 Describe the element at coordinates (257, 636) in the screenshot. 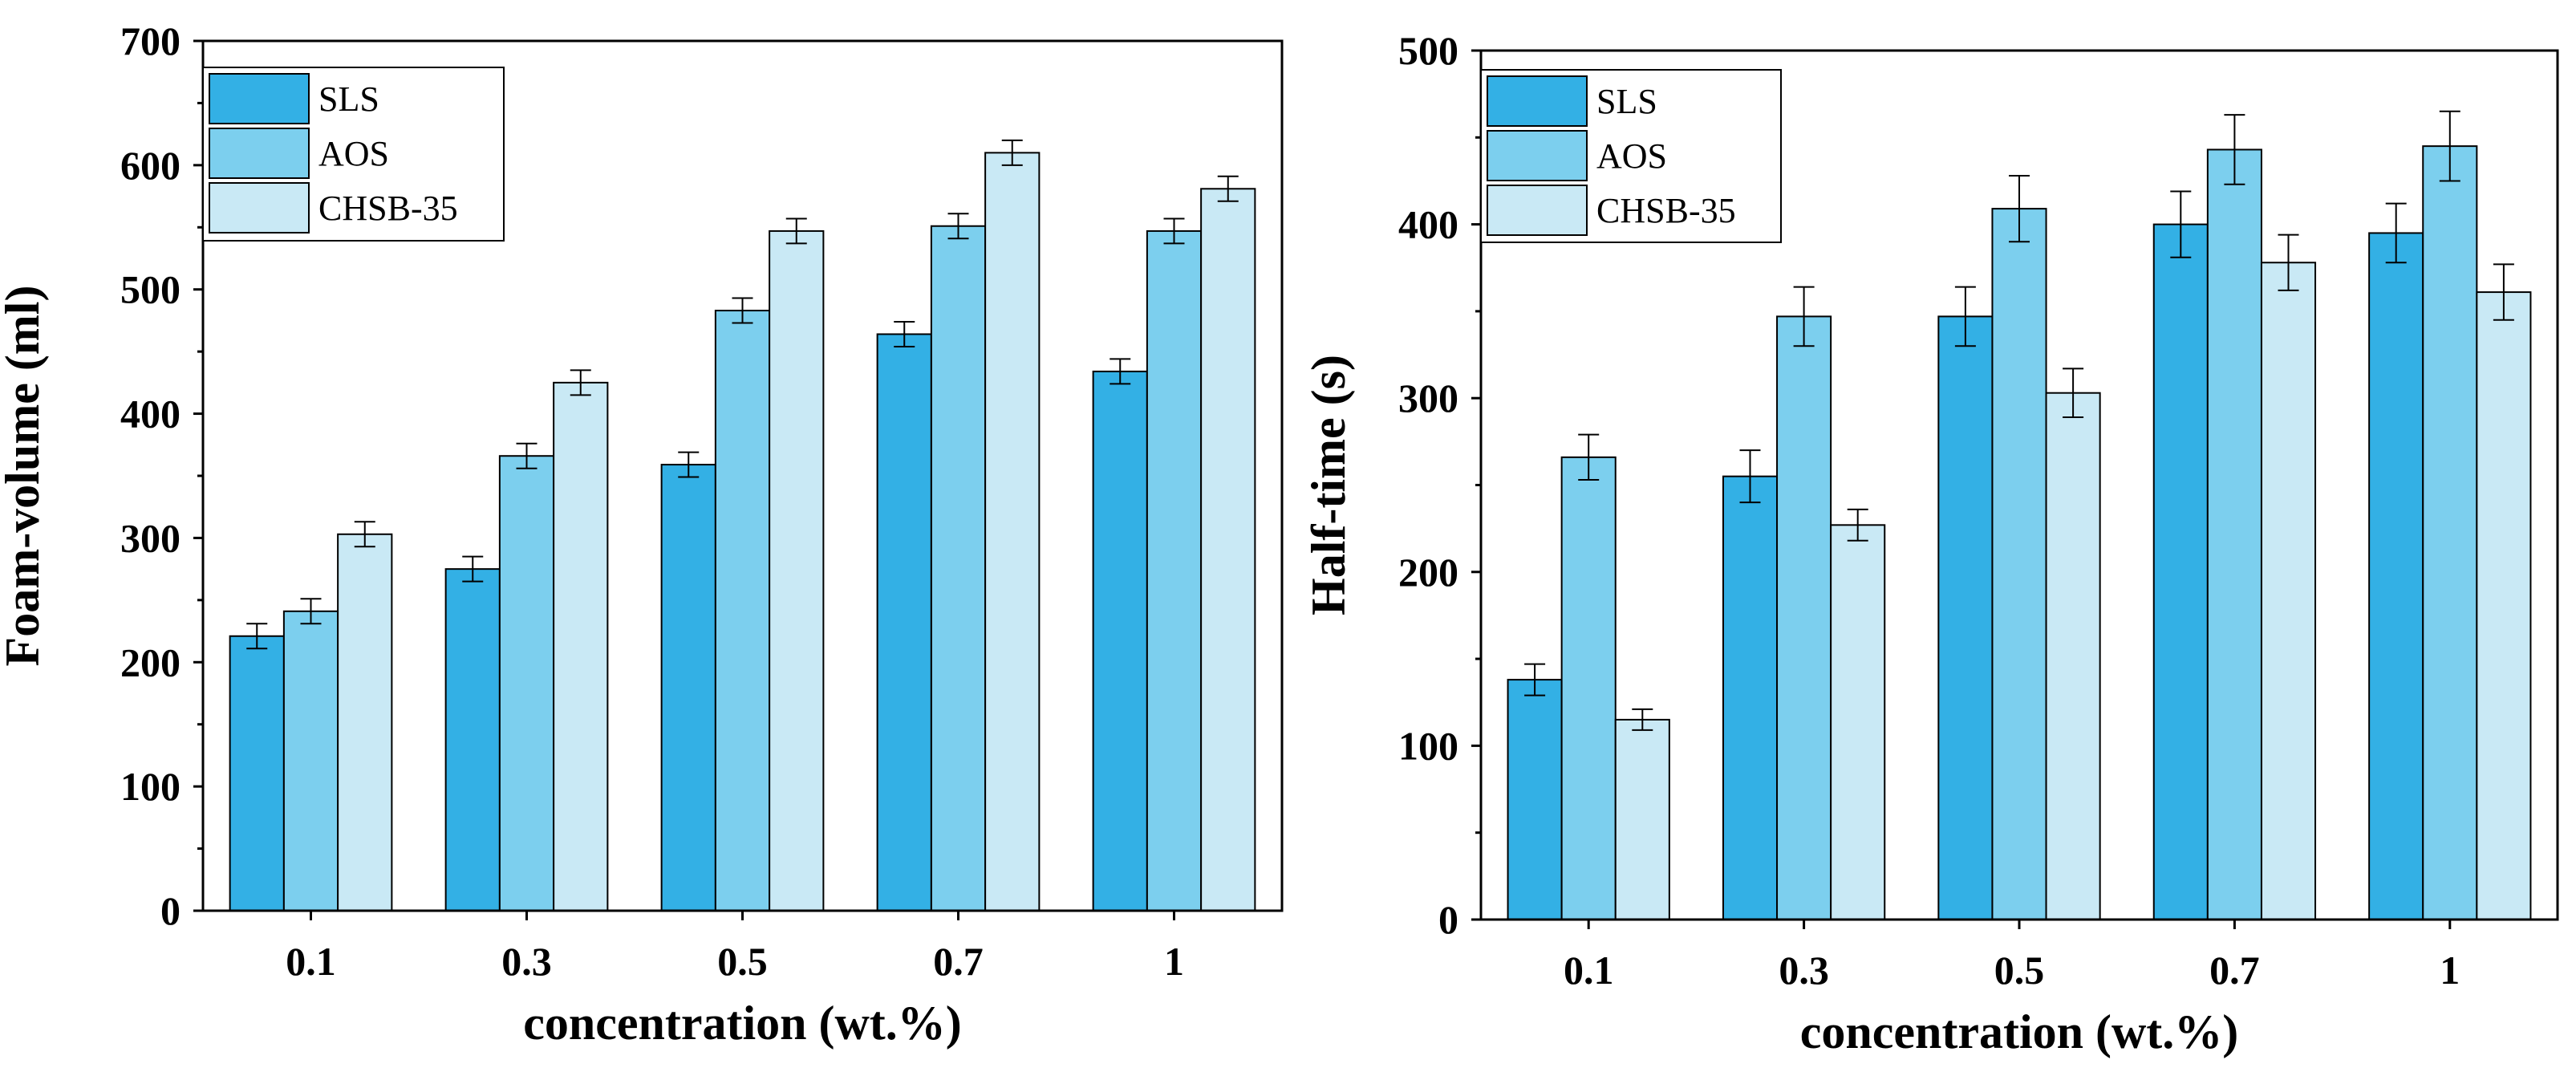

I see `left-chart-errorbar-sls-0.1` at that location.